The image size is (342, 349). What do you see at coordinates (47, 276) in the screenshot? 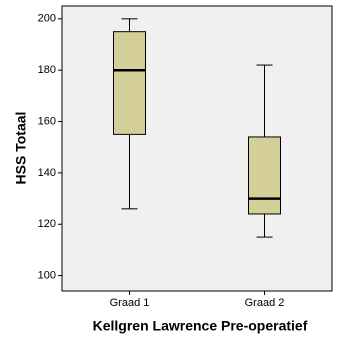
I see `y-tick-label: 100` at bounding box center [47, 276].